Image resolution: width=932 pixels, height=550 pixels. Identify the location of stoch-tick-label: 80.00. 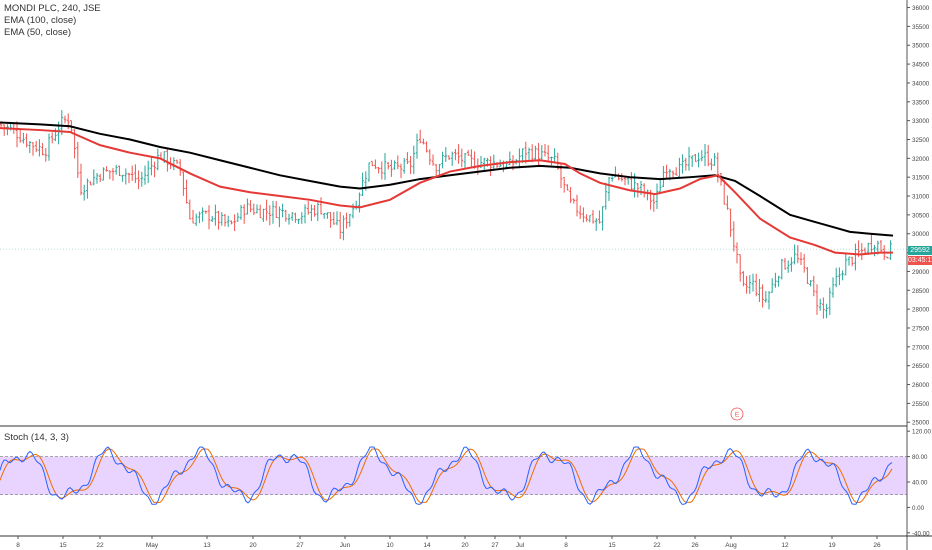
(920, 457).